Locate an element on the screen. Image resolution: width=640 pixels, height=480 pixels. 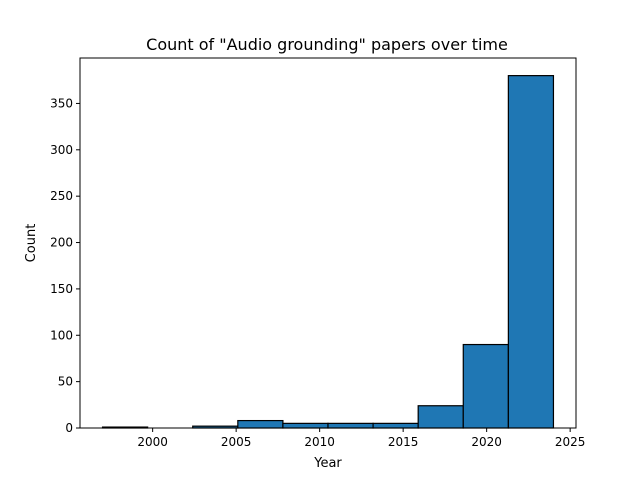
y-tick-label: 350 is located at coordinates (61, 103).